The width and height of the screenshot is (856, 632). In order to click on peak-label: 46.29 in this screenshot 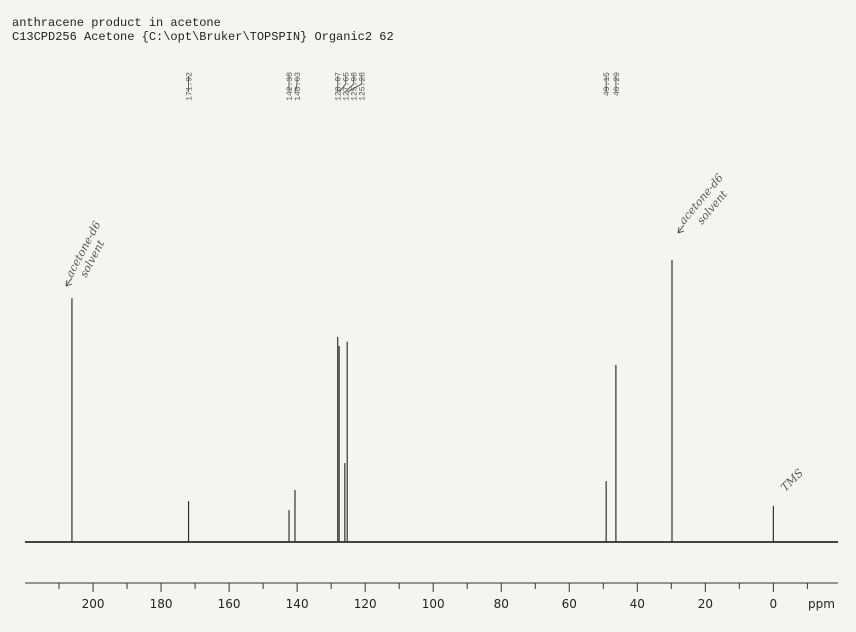, I will do `click(617, 84)`.